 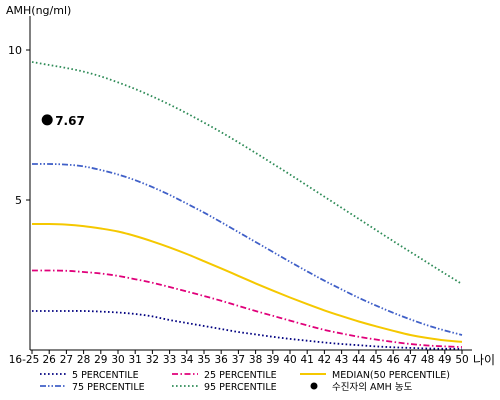 What do you see at coordinates (222, 360) in the screenshot?
I see `x-tick-label: 36` at bounding box center [222, 360].